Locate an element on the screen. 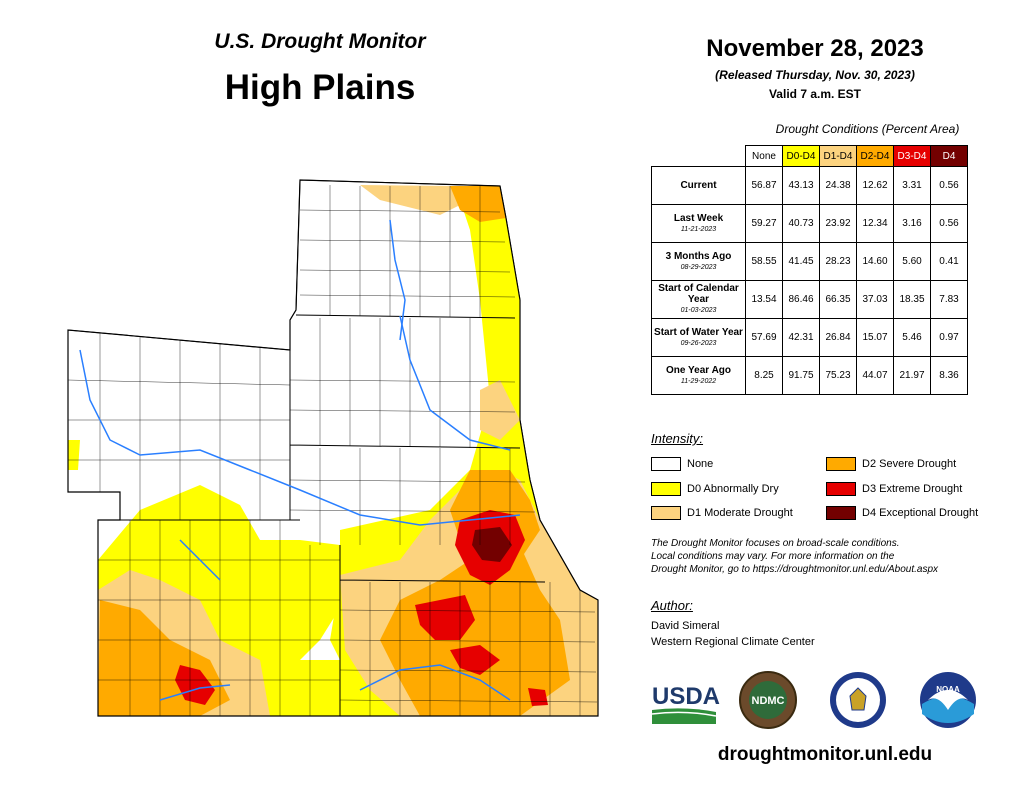 The width and height of the screenshot is (1024, 791). legend-label: D2 Severe Drought is located at coordinates (909, 464).